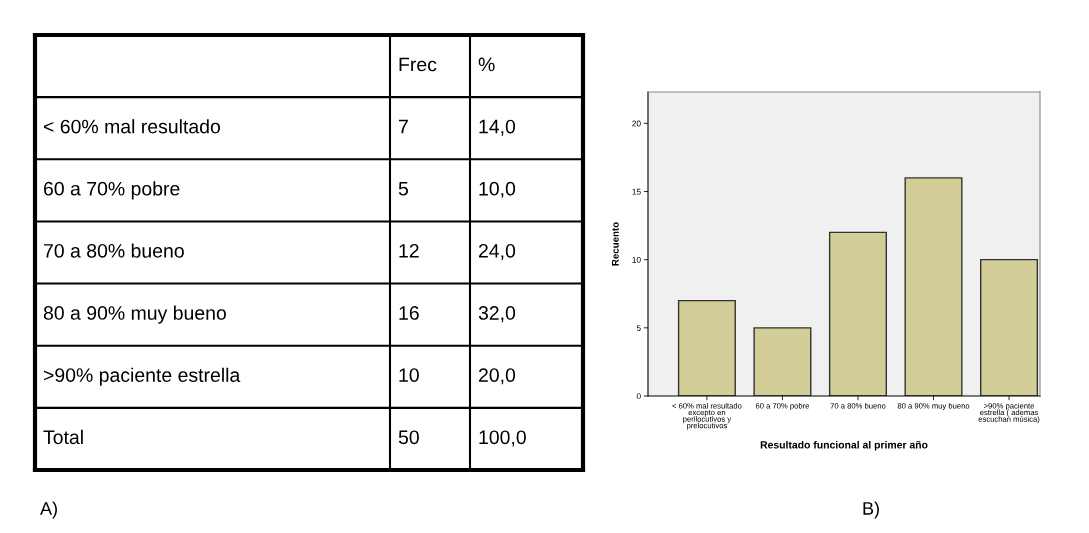 Image resolution: width=1089 pixels, height=533 pixels. I want to click on text: 5, so click(403, 189).